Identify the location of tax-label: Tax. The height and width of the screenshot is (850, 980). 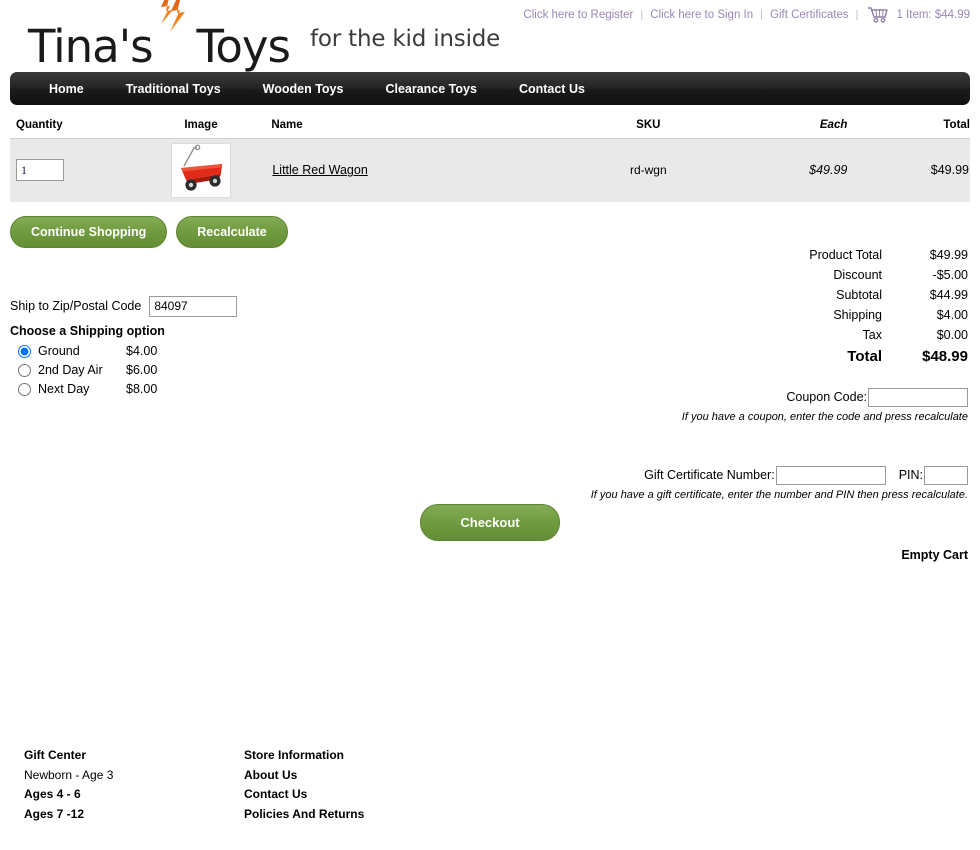
(872, 334).